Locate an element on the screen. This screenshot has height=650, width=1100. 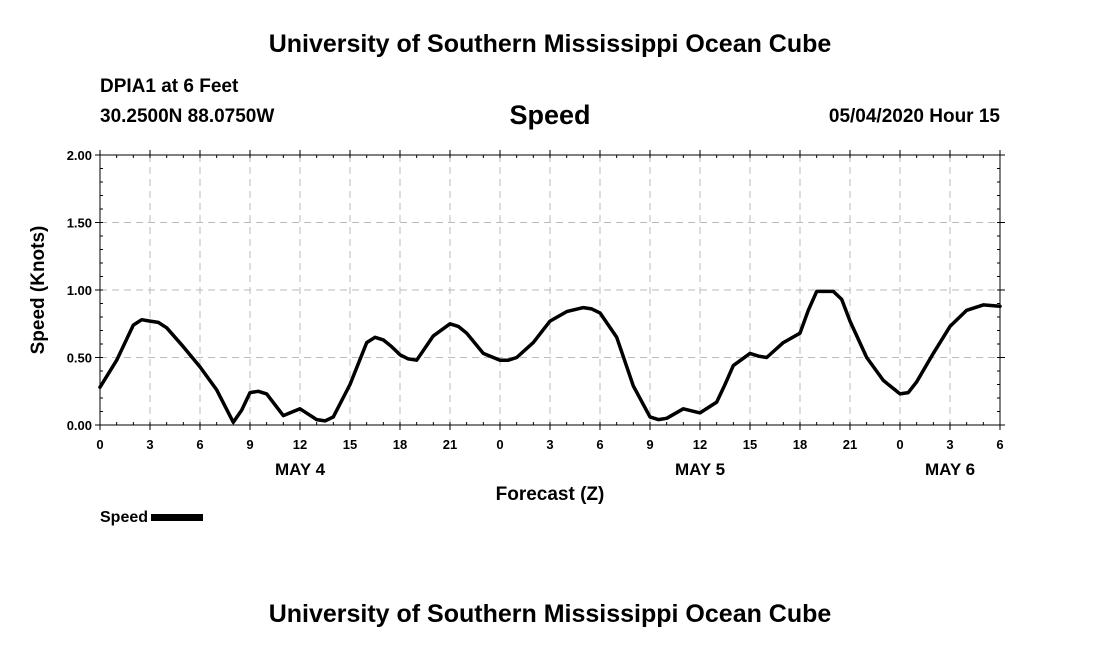
y-tick-label: 1.00 is located at coordinates (79, 290).